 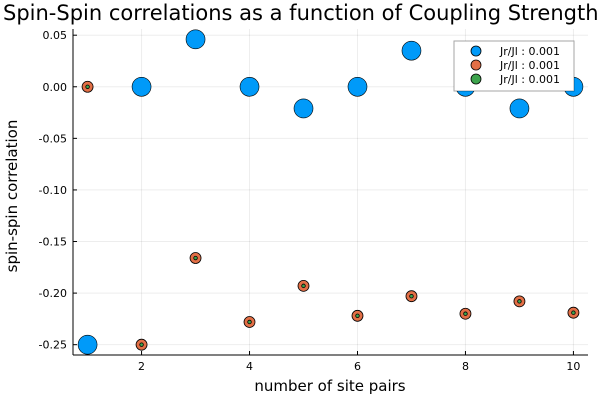 I want to click on legend-label-3: Jr/Jl : 0.001, so click(x=529, y=79).